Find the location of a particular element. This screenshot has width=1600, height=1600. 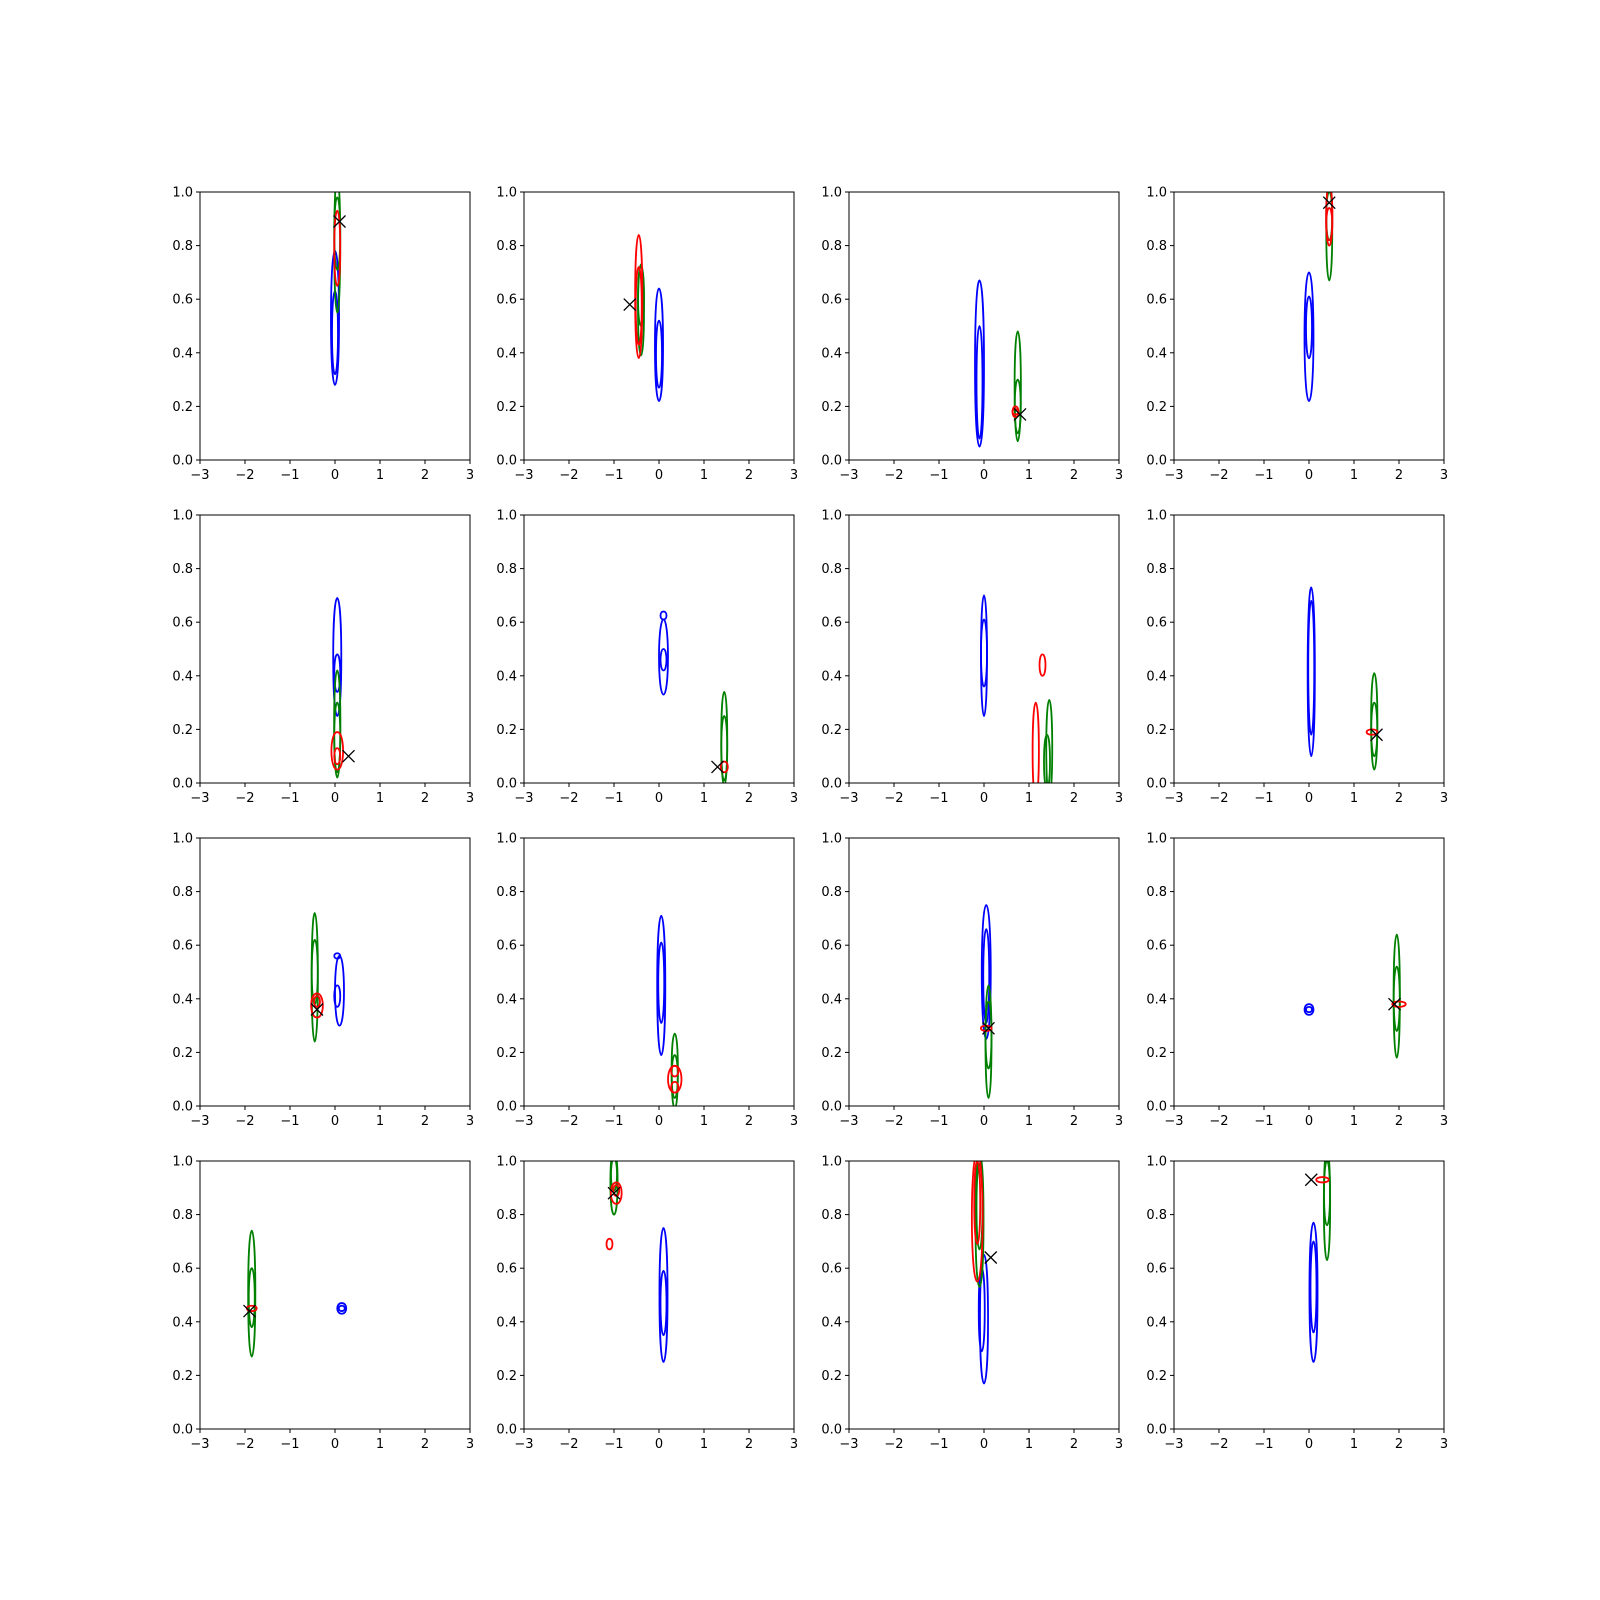

subplot-11: −3 −2 −1 0 1 2 3 0.0 0.2 0.4 0.6 0.8 1.0 is located at coordinates (972, 981).